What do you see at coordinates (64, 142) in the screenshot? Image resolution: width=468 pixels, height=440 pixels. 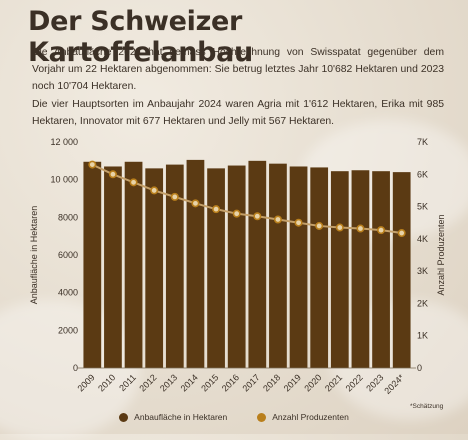 I see `y-left-tick-label: 12 000` at bounding box center [64, 142].